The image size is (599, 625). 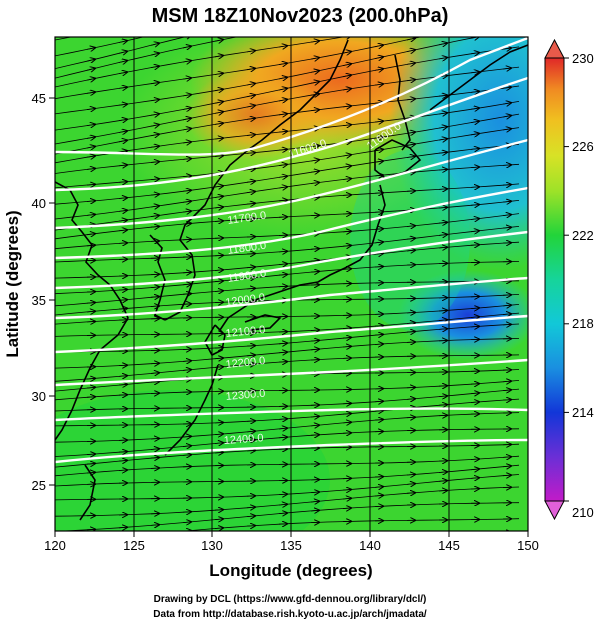 What do you see at coordinates (147, 58) in the screenshot?
I see `streamline` at bounding box center [147, 58].